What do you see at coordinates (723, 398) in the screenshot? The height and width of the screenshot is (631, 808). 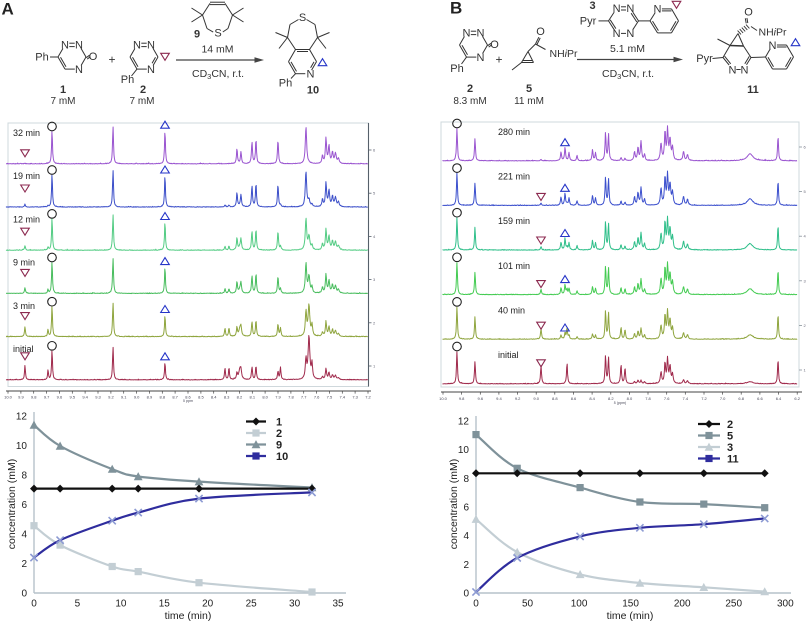 I see `svg-text: 7.0` at bounding box center [723, 398].